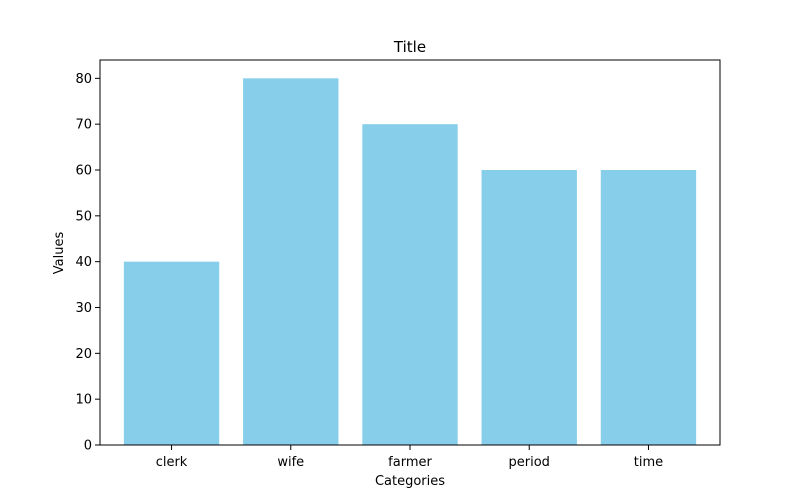 The height and width of the screenshot is (500, 800). I want to click on y-tick-label: 30, so click(83, 308).